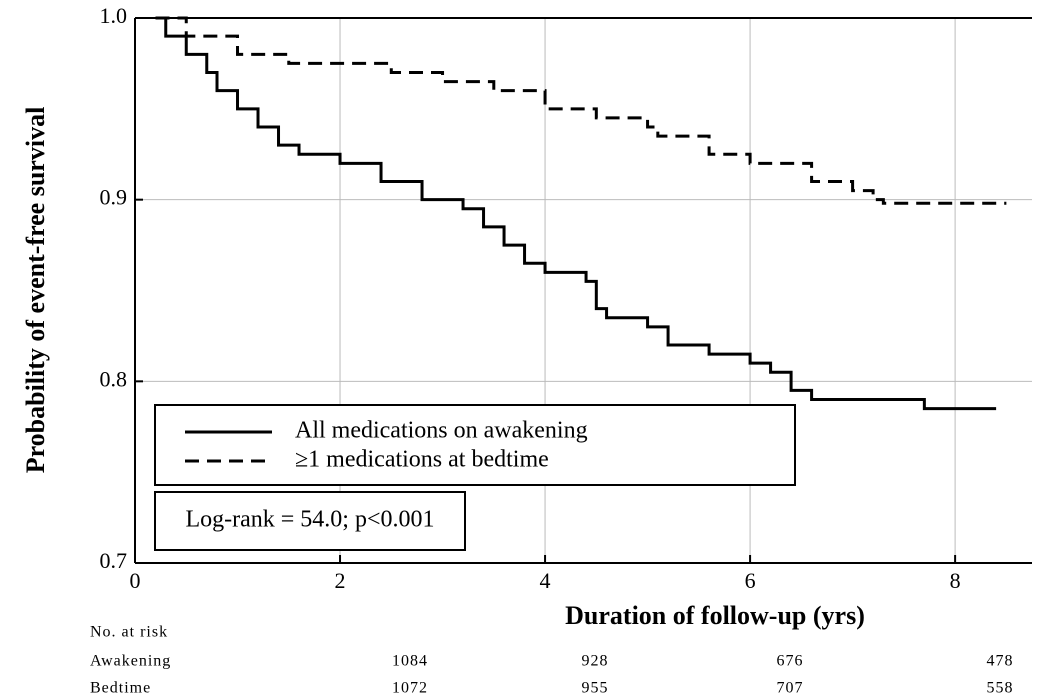 This screenshot has width=1038, height=697. Describe the element at coordinates (410, 688) in the screenshot. I see `at-risk-value: 1072` at that location.